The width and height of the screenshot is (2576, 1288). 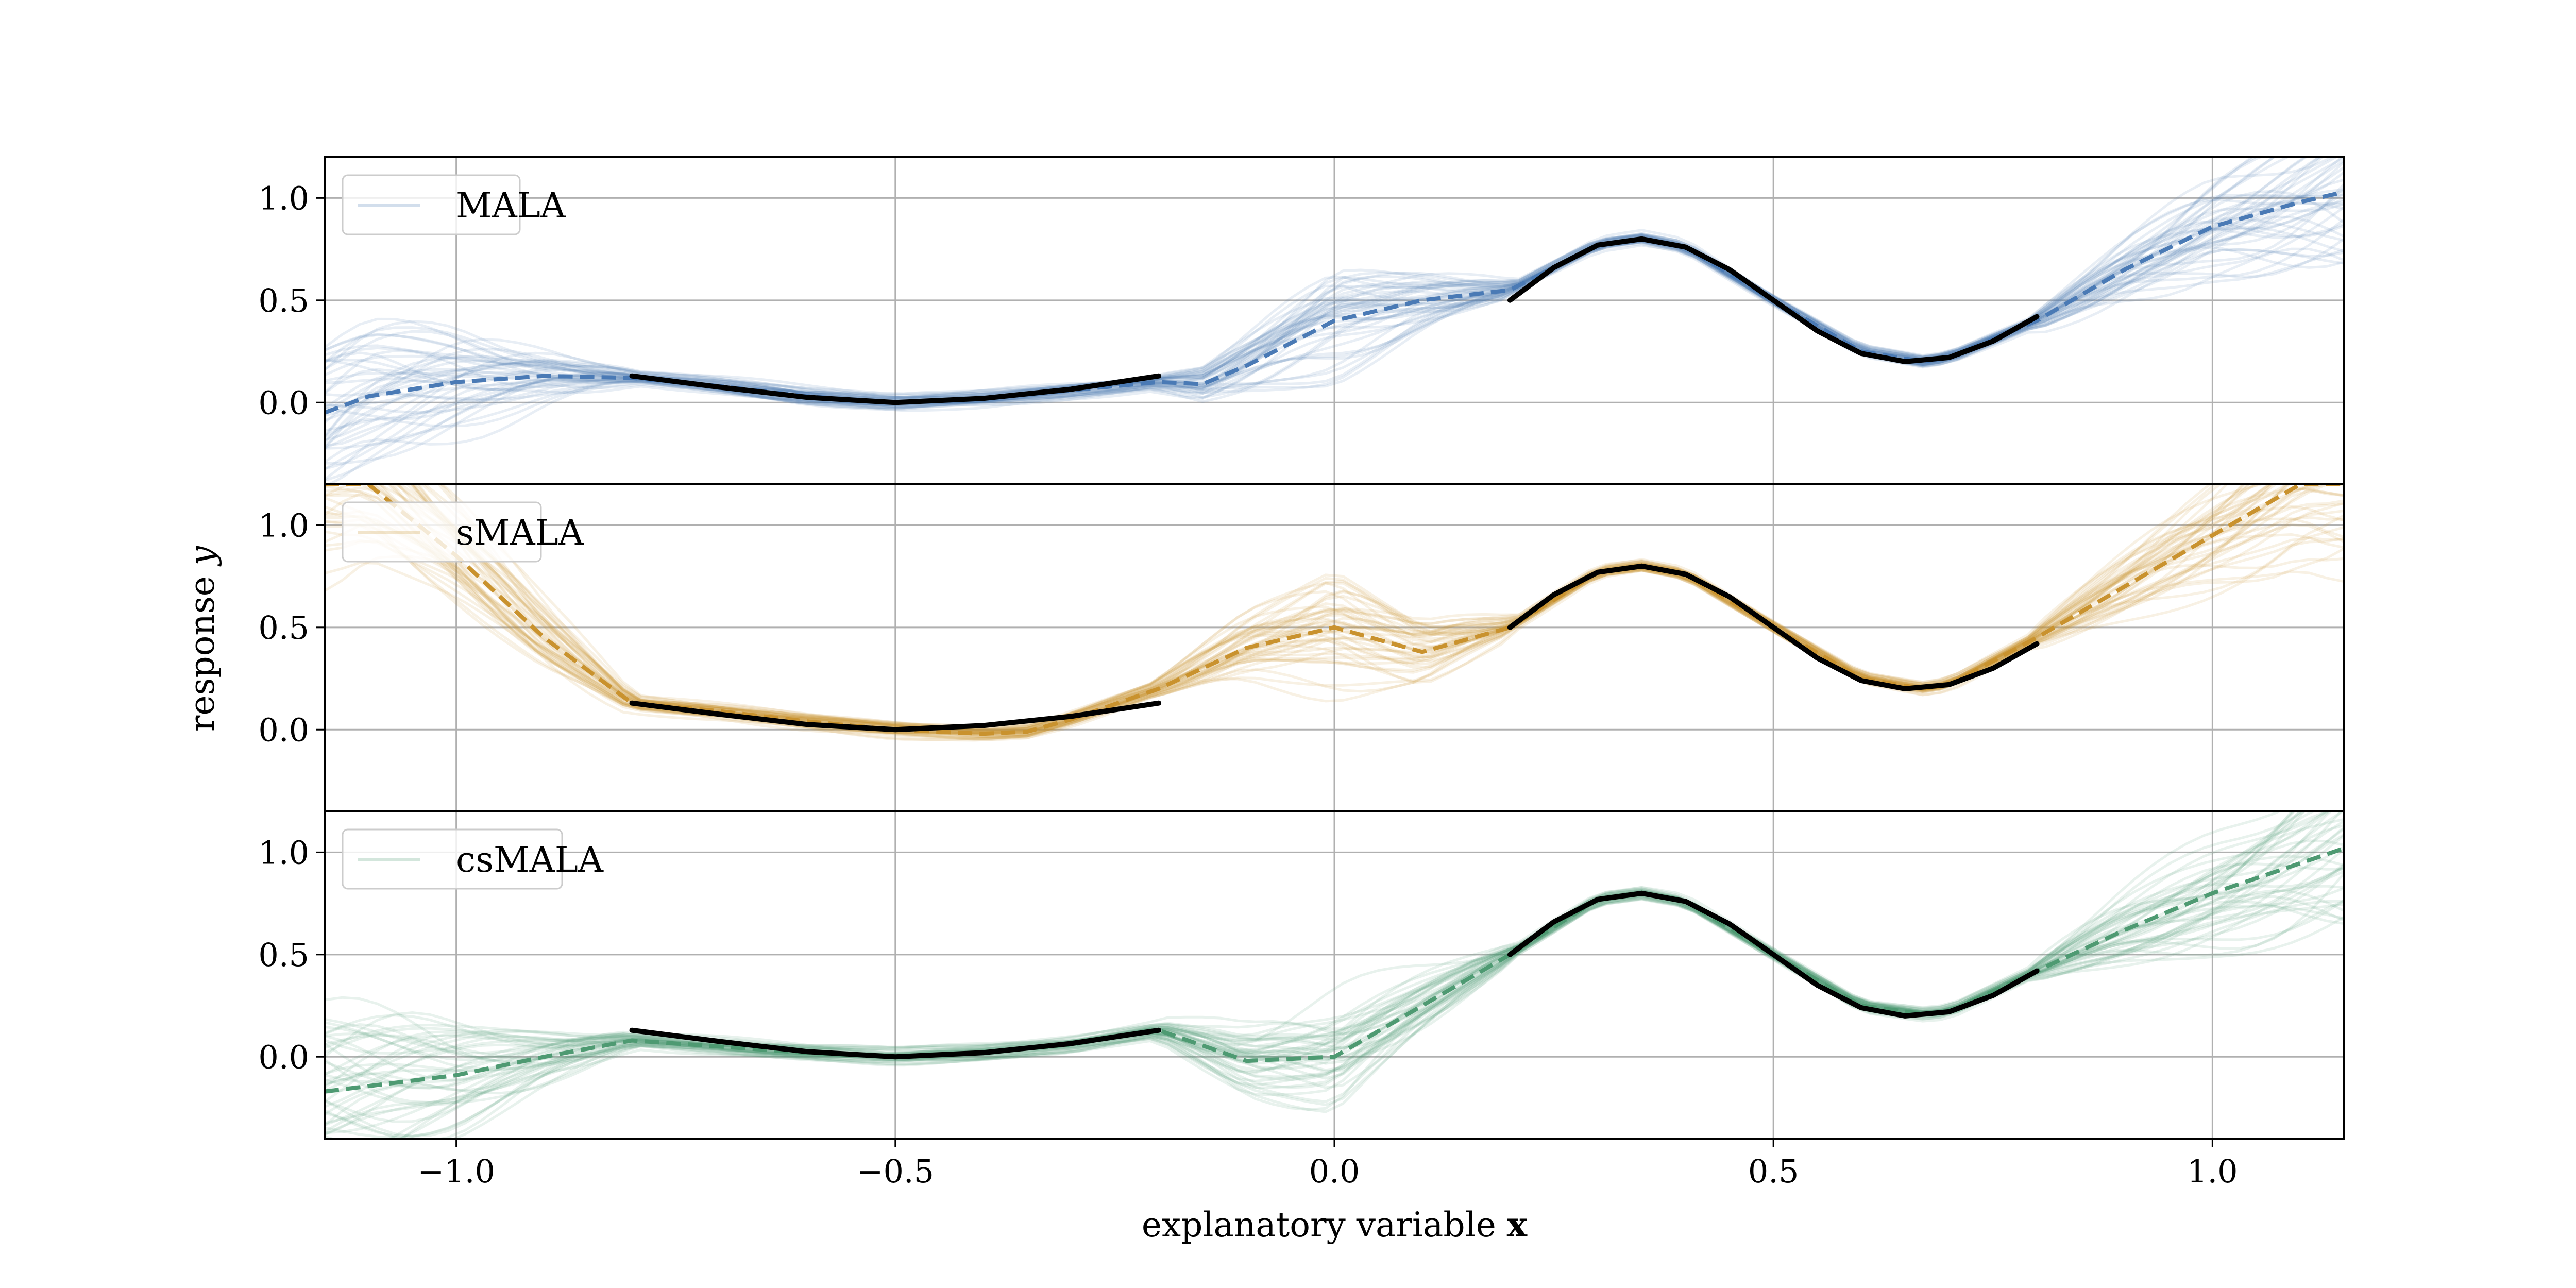 What do you see at coordinates (202, 556) in the screenshot?
I see `y-axis-label-var: y` at bounding box center [202, 556].